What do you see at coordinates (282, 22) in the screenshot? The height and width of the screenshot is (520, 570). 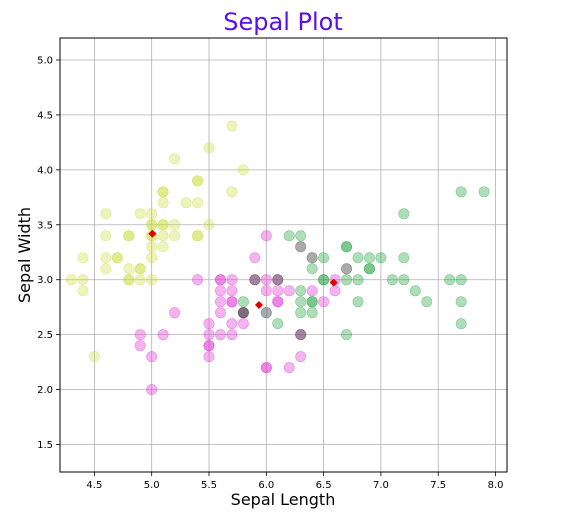 I see `chart-title: Sepal Plot` at bounding box center [282, 22].